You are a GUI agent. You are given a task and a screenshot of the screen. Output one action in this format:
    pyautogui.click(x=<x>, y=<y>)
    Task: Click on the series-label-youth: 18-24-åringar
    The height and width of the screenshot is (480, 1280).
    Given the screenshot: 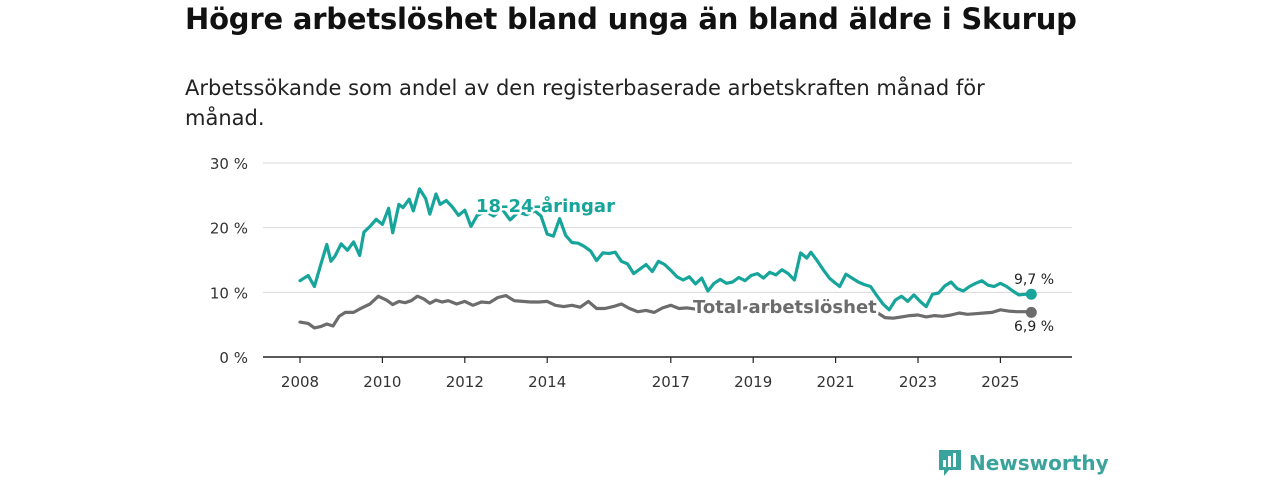 What is the action you would take?
    pyautogui.click(x=545, y=206)
    